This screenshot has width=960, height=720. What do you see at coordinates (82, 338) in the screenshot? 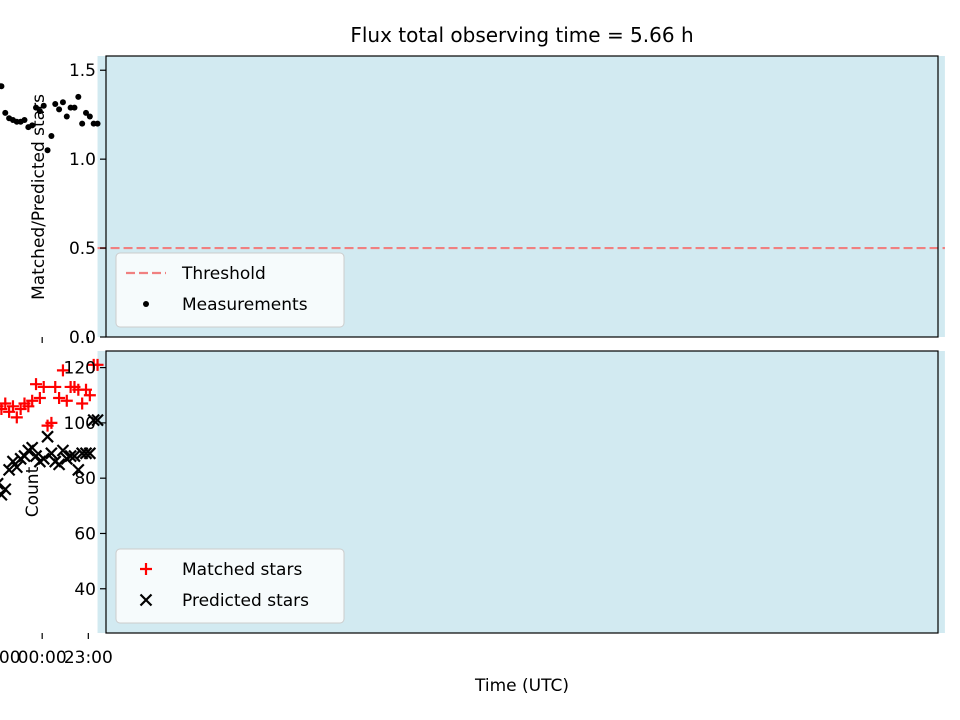
I see `y-tick-label: 0.0` at bounding box center [82, 338].